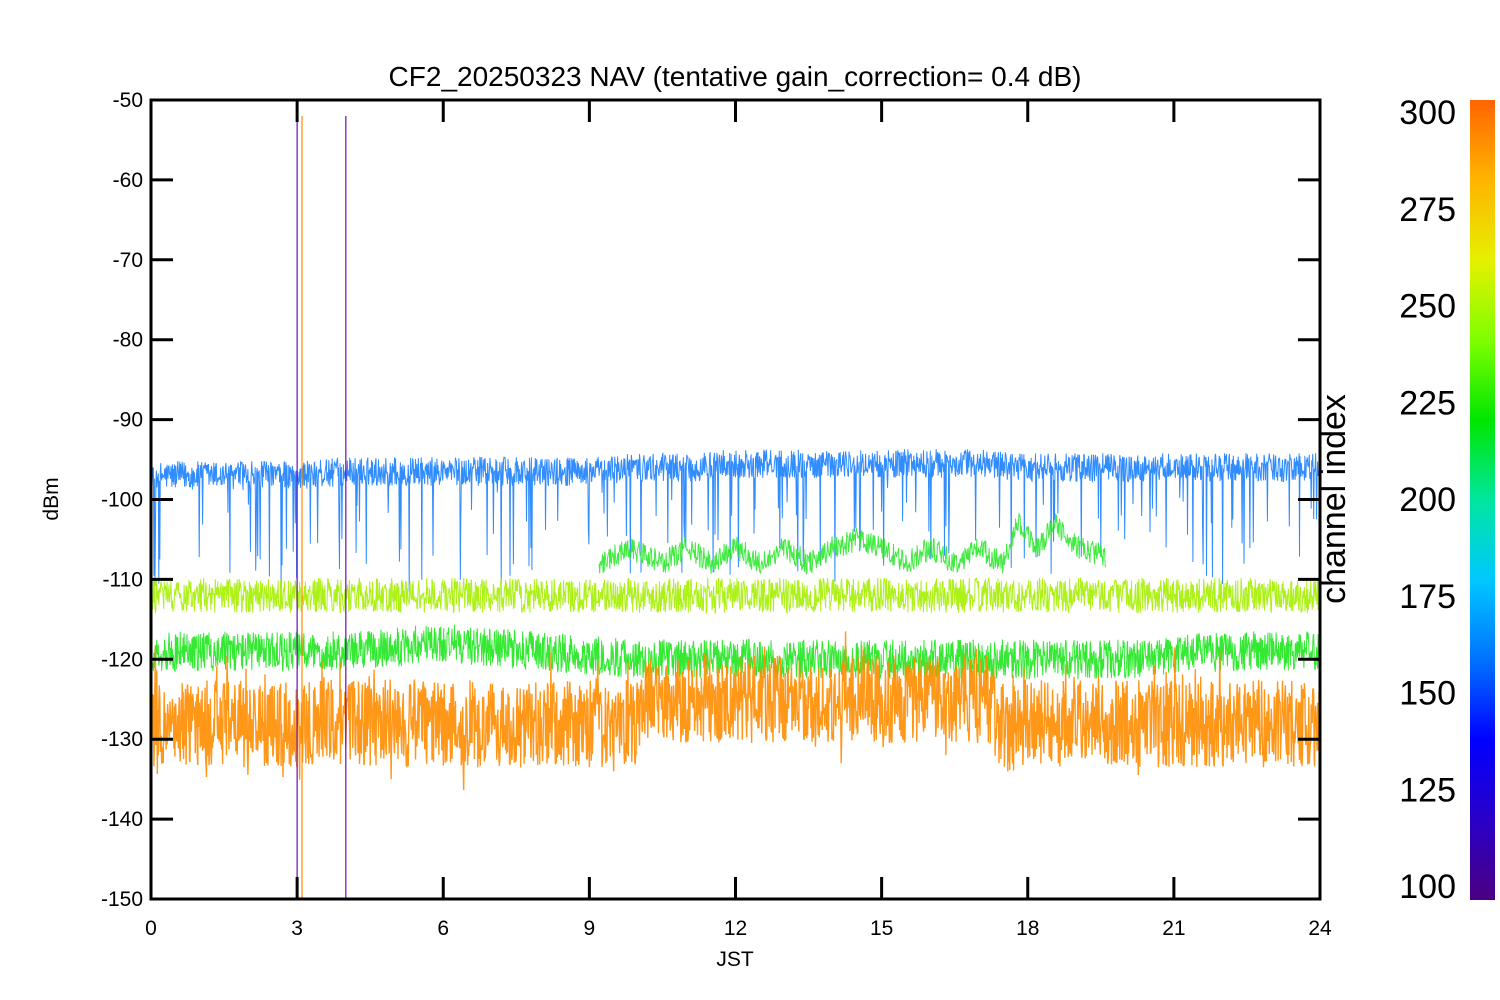  I want to click on x-tick-label: 3, so click(297, 928).